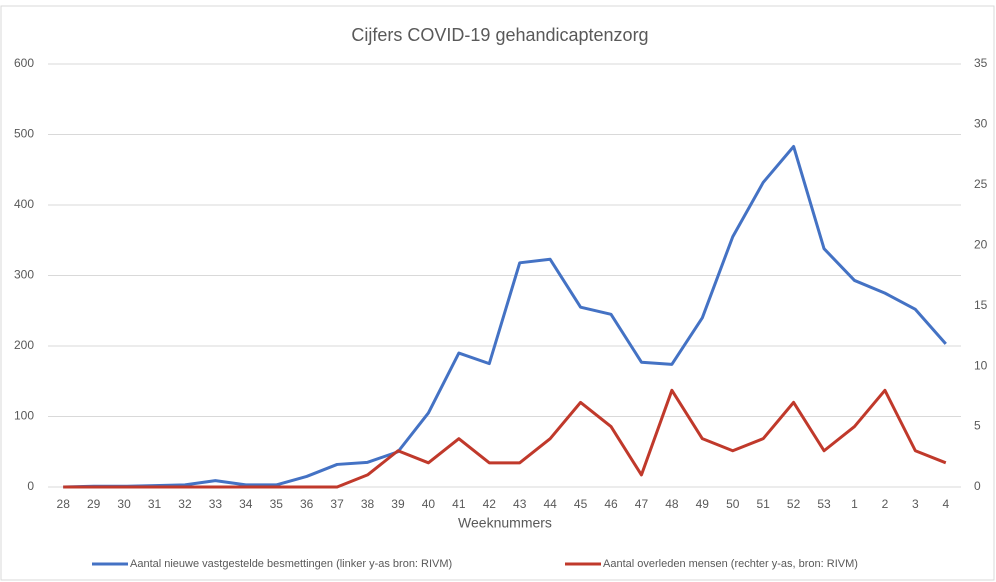 Image resolution: width=996 pixels, height=582 pixels. I want to click on x-tick-label: 52, so click(794, 504).